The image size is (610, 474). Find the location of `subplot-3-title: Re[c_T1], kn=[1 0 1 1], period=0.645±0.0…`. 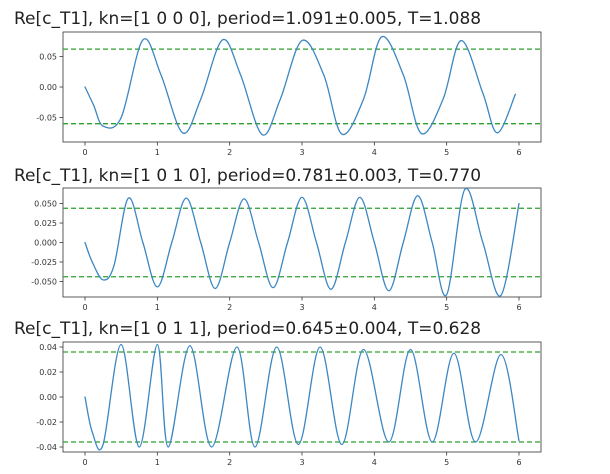

subplot-3-title: Re[c_T1], kn=[1 0 1 1], period=0.645±0.0… is located at coordinates (247, 329).